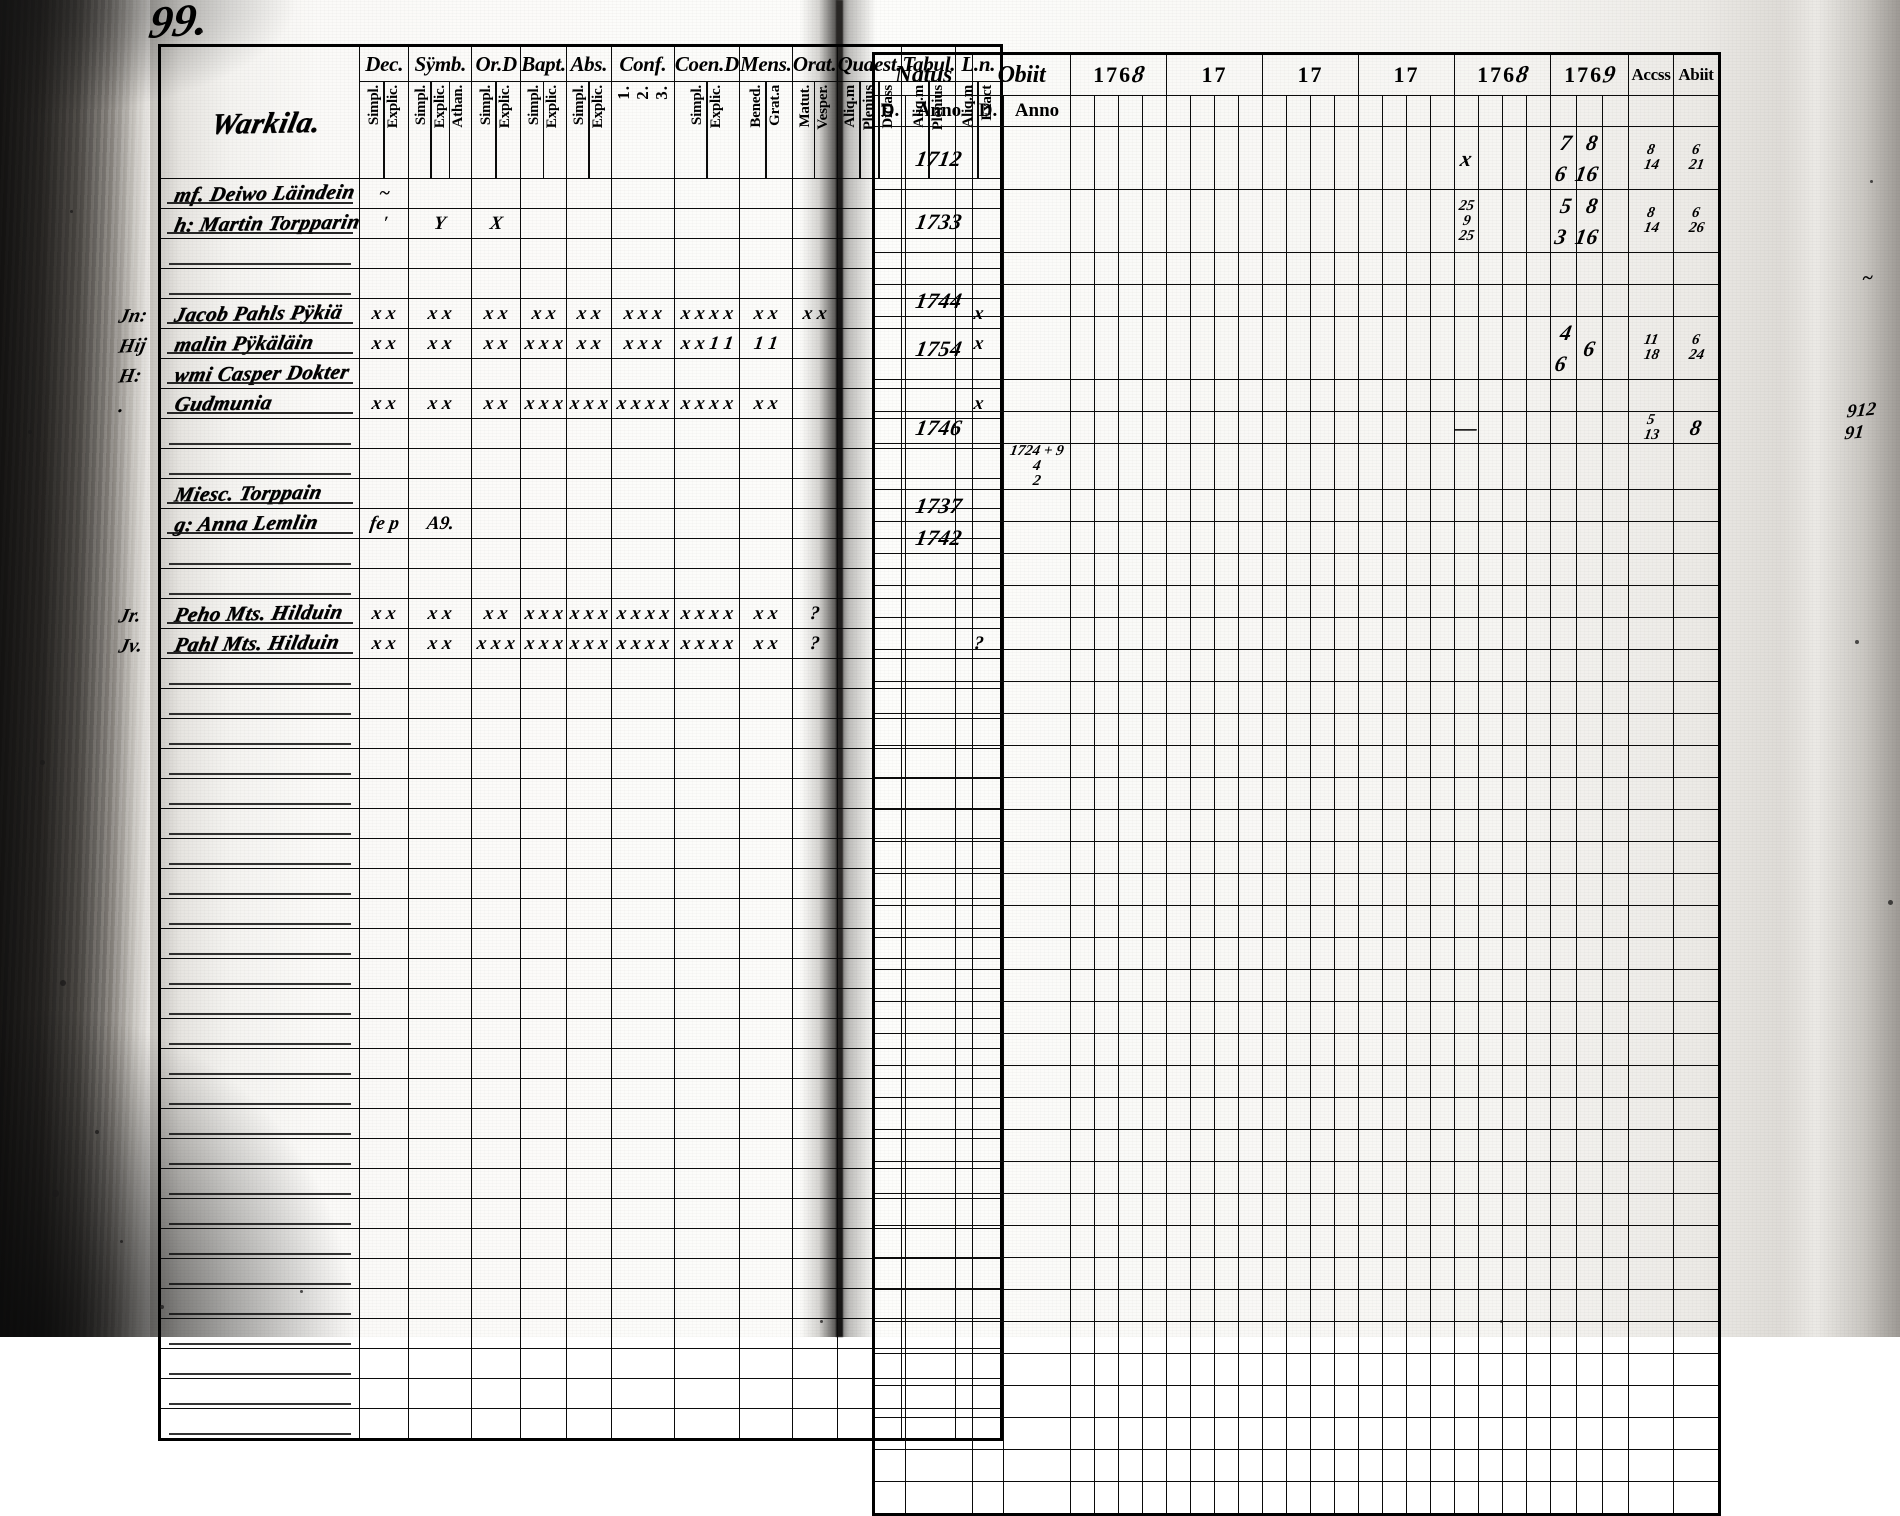 Image resolution: width=1900 pixels, height=1516 pixels. What do you see at coordinates (814, 643) in the screenshot?
I see `left-mark-cell: ?` at bounding box center [814, 643].